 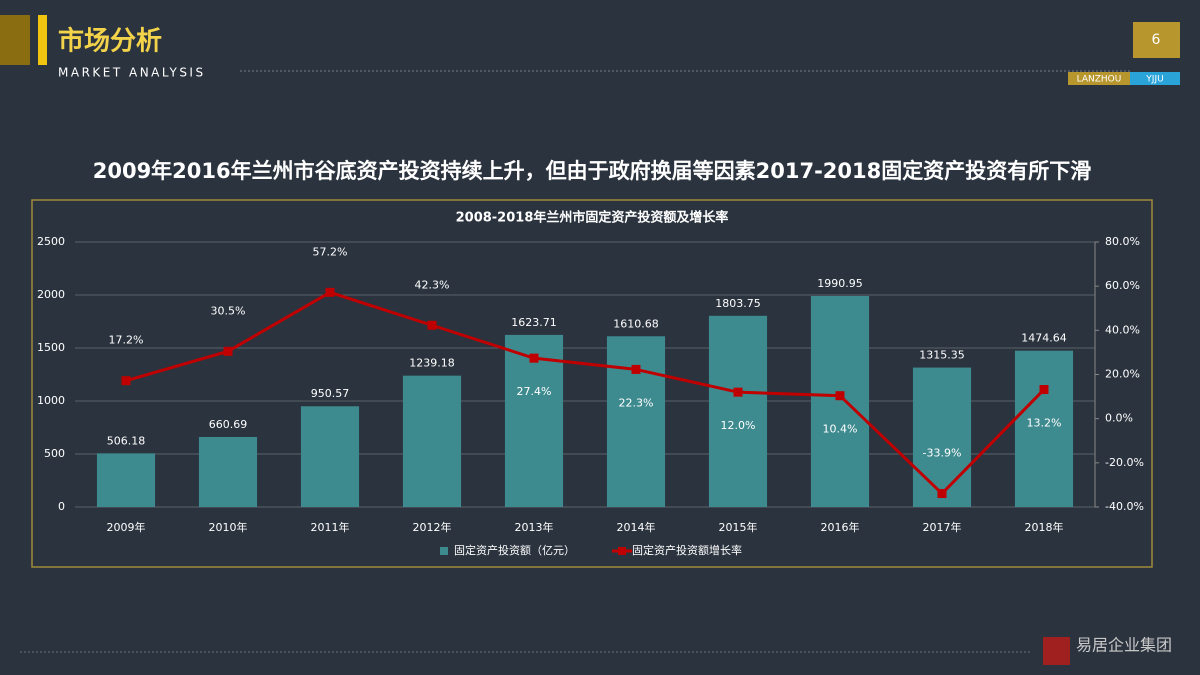 I want to click on tag-right: YJJU, so click(x=1154, y=80).